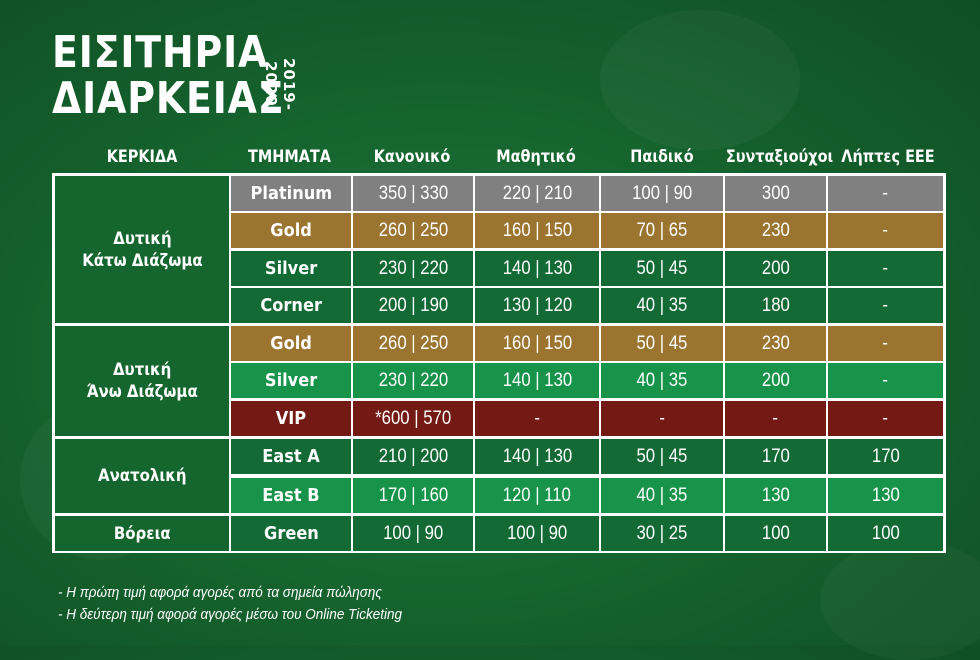  I want to click on header-kanoniko: Κανονικό, so click(412, 157).